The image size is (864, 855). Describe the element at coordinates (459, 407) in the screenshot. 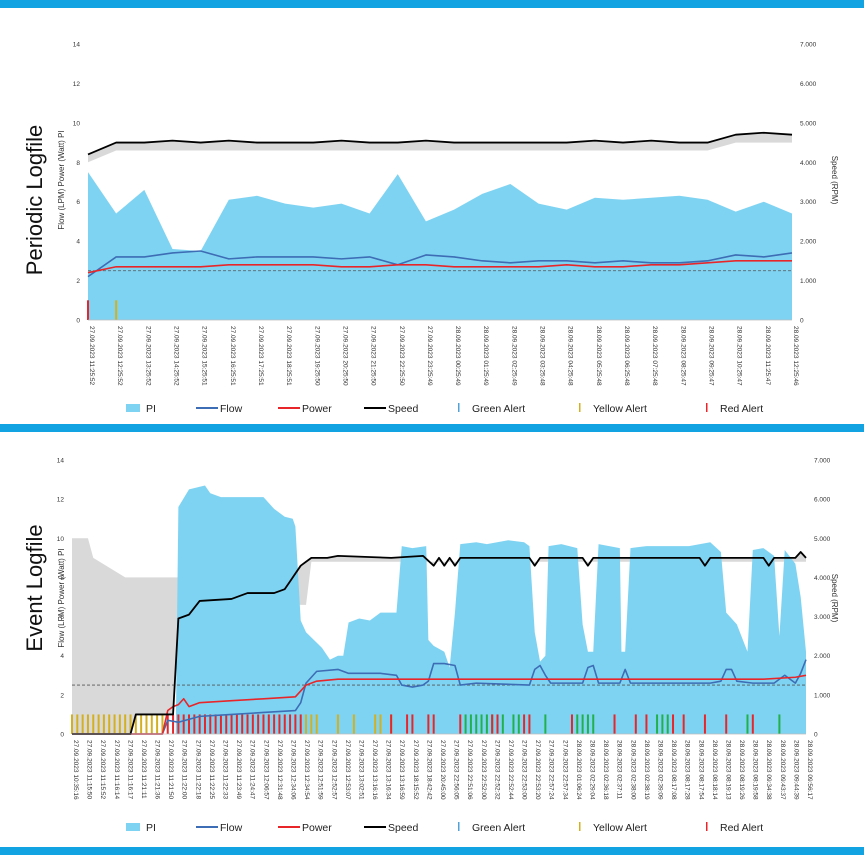

I see `periodic-legend-green-swatch` at that location.